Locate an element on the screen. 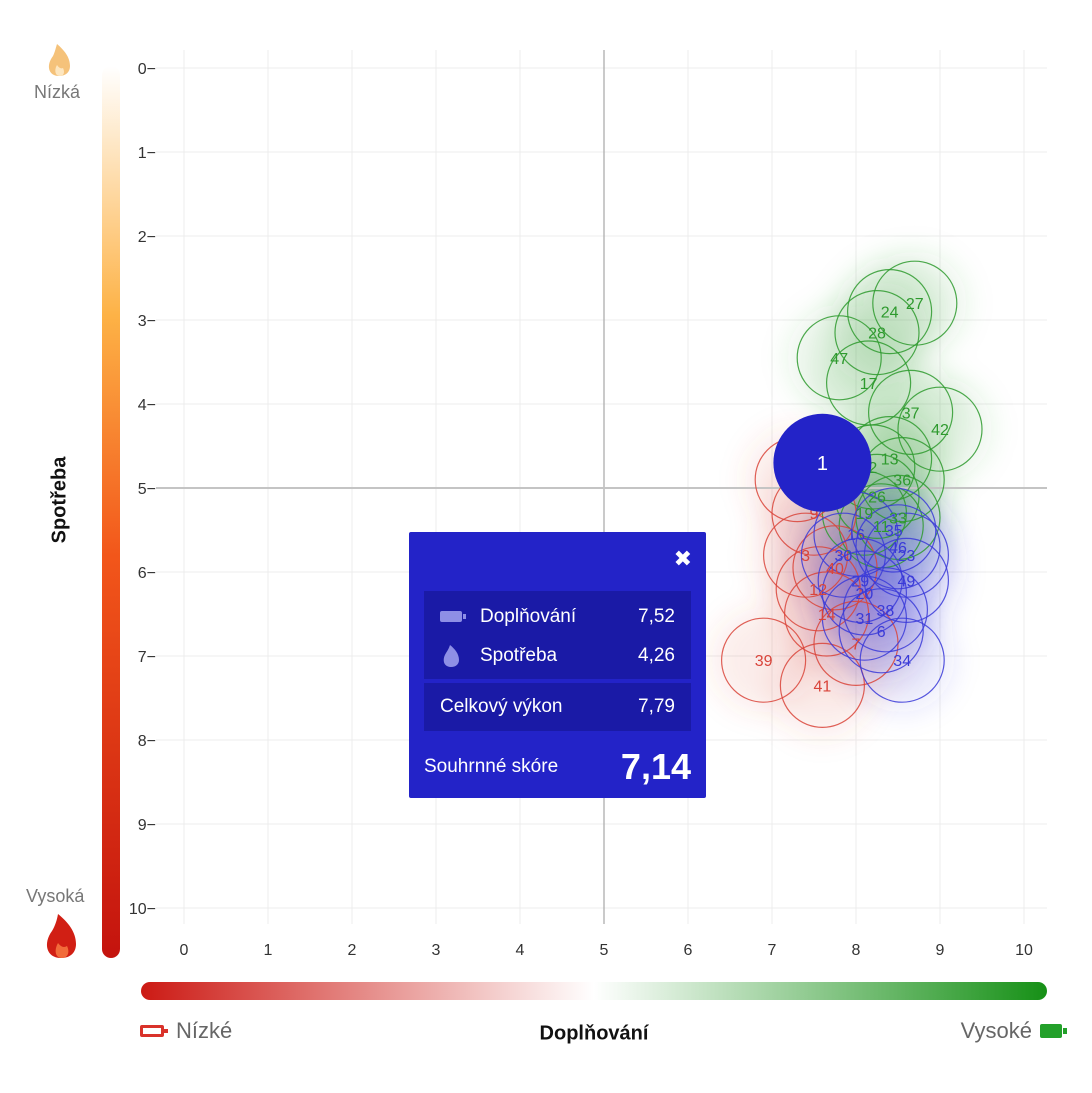  y-tick-label: 2− is located at coordinates (147, 237).